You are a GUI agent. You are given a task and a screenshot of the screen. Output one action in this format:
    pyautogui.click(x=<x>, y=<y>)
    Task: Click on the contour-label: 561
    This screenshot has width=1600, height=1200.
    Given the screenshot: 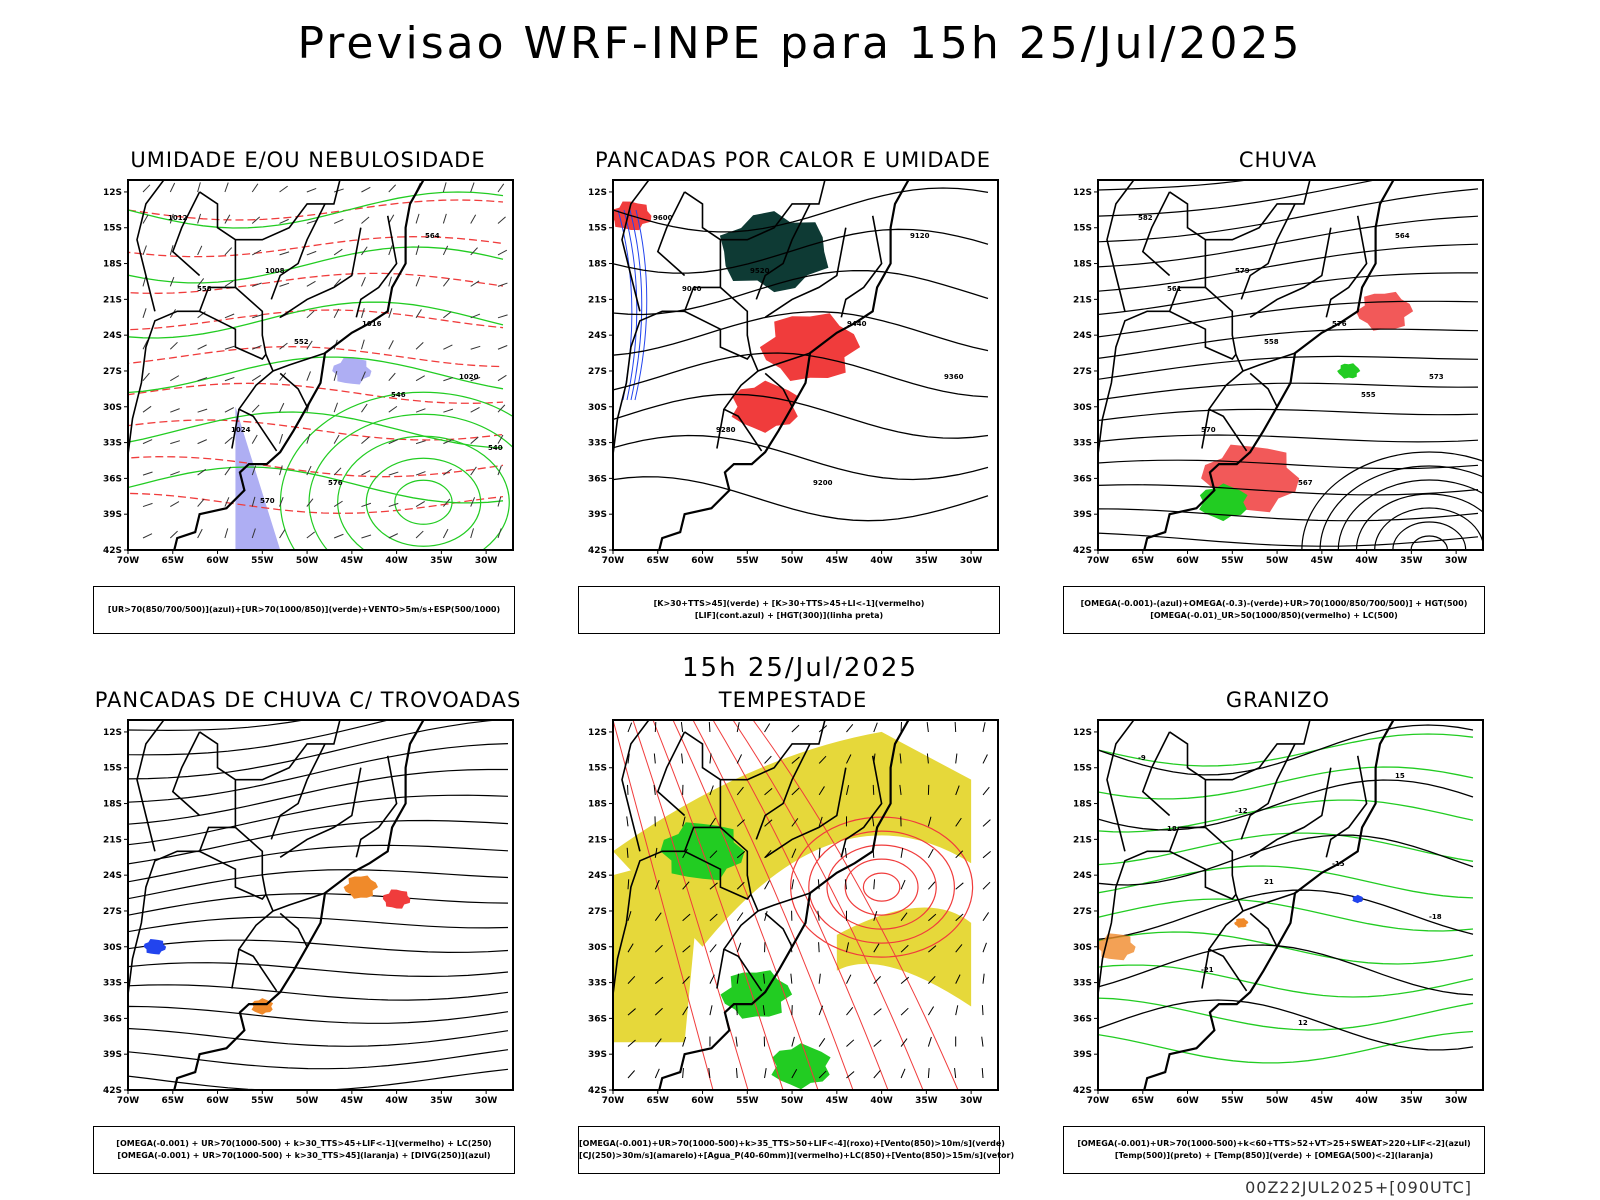 What is the action you would take?
    pyautogui.click(x=1174, y=289)
    